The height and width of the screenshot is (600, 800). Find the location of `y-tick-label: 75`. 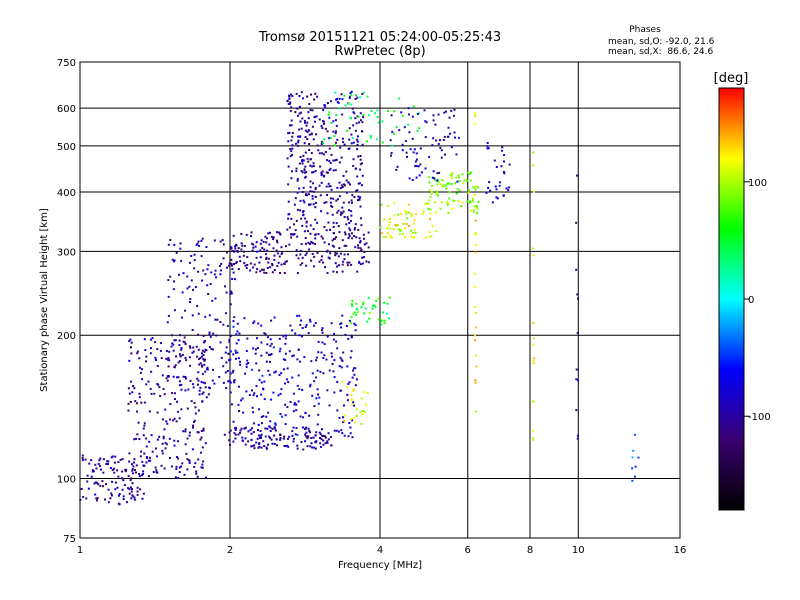

y-tick-label: 75 is located at coordinates (69, 539).